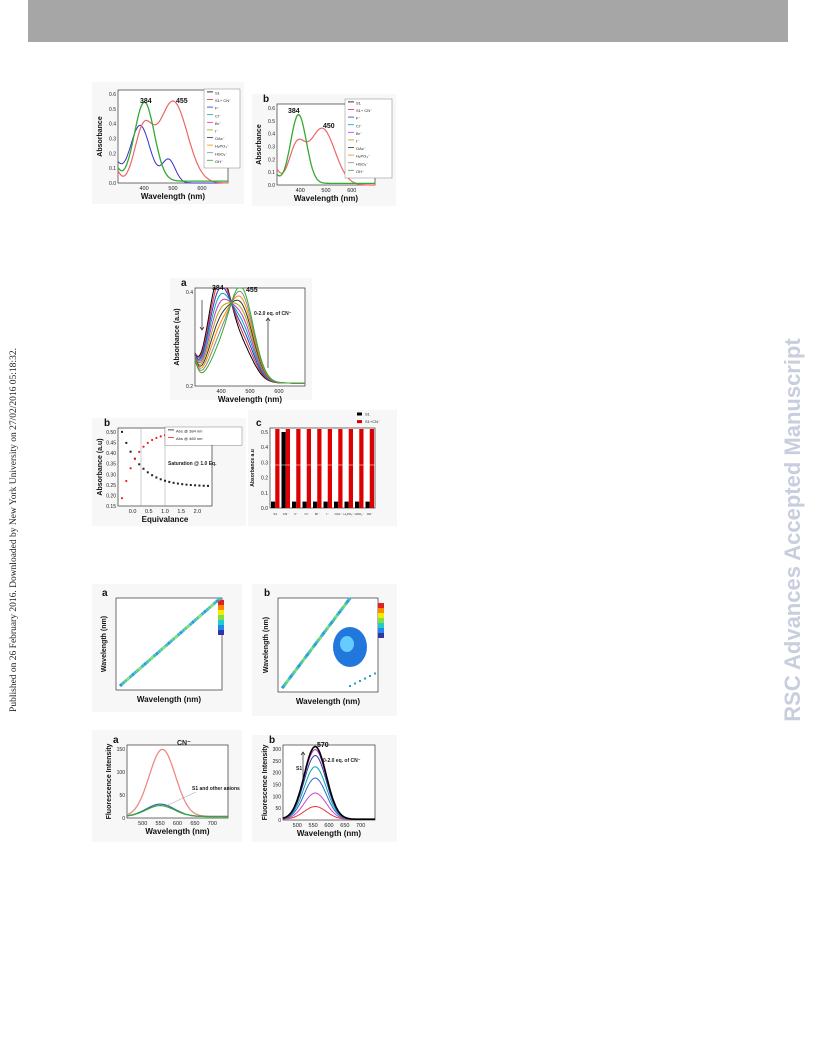  Describe the element at coordinates (218, 115) in the screenshot. I see `legend-label: Cl⁻` at that location.